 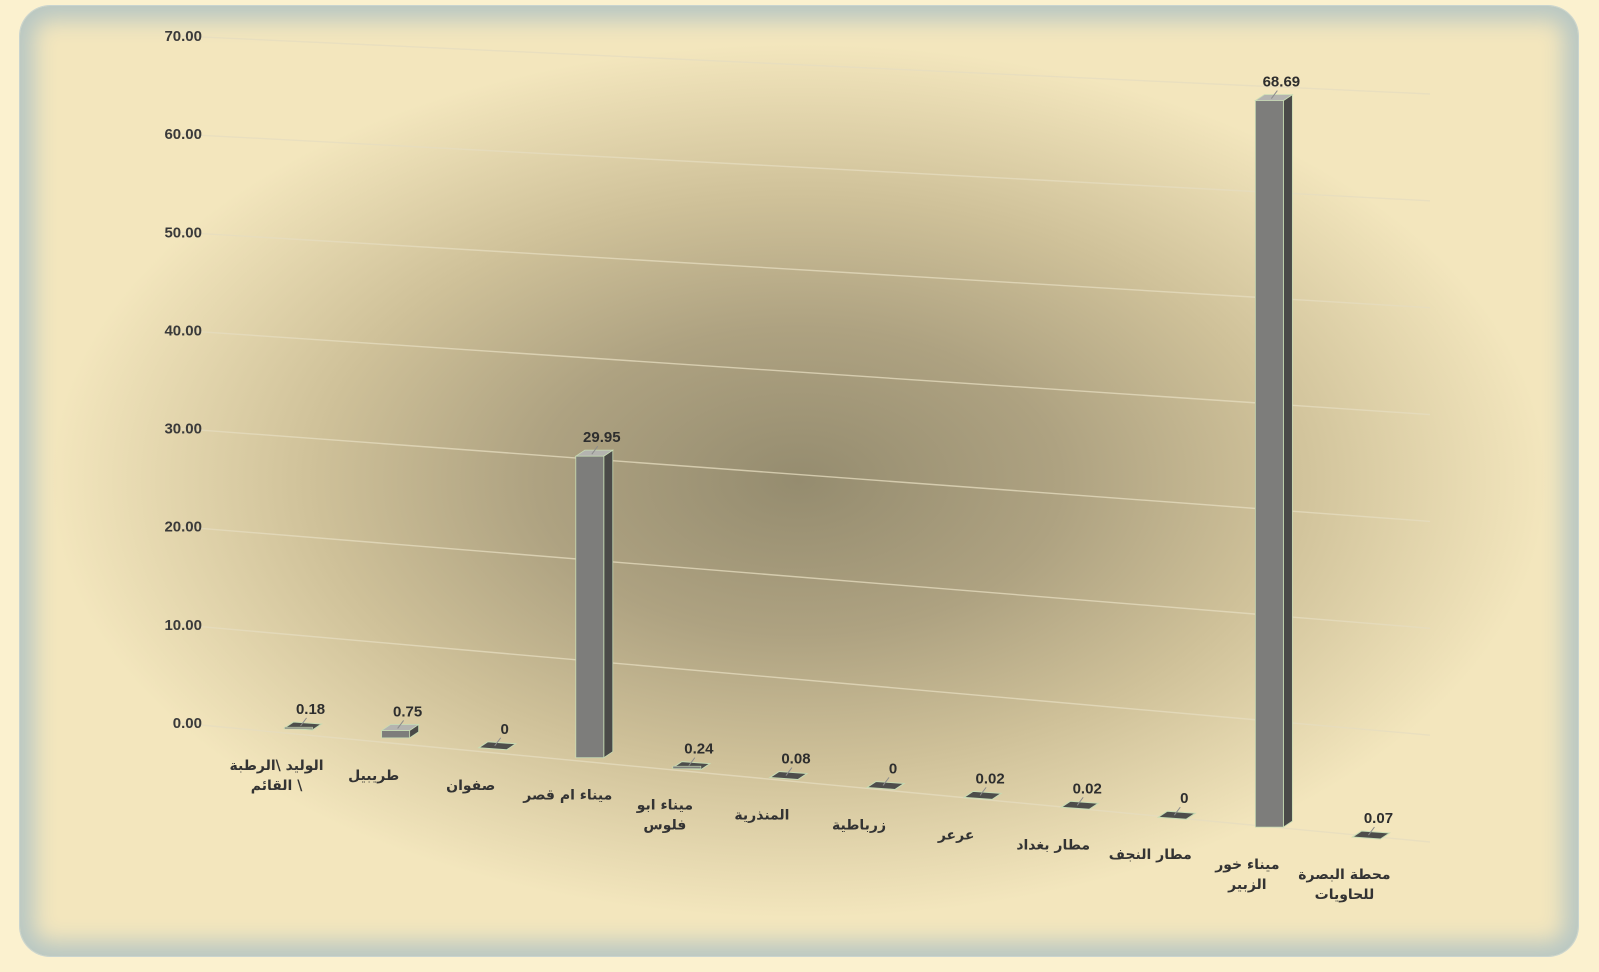 I want to click on category-label: محطة البصرة للحاويات, so click(x=1344, y=885).